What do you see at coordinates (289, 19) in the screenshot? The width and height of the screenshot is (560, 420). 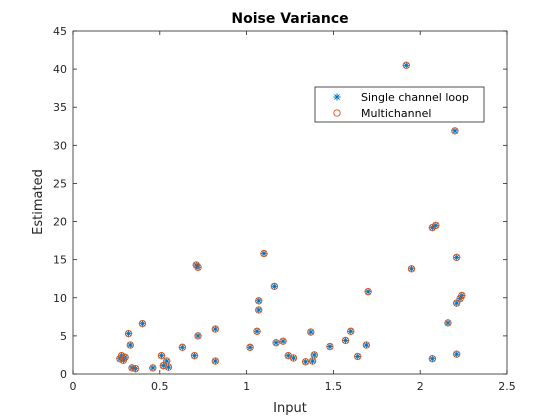 I see `chart-title: Noise Variance` at bounding box center [289, 19].